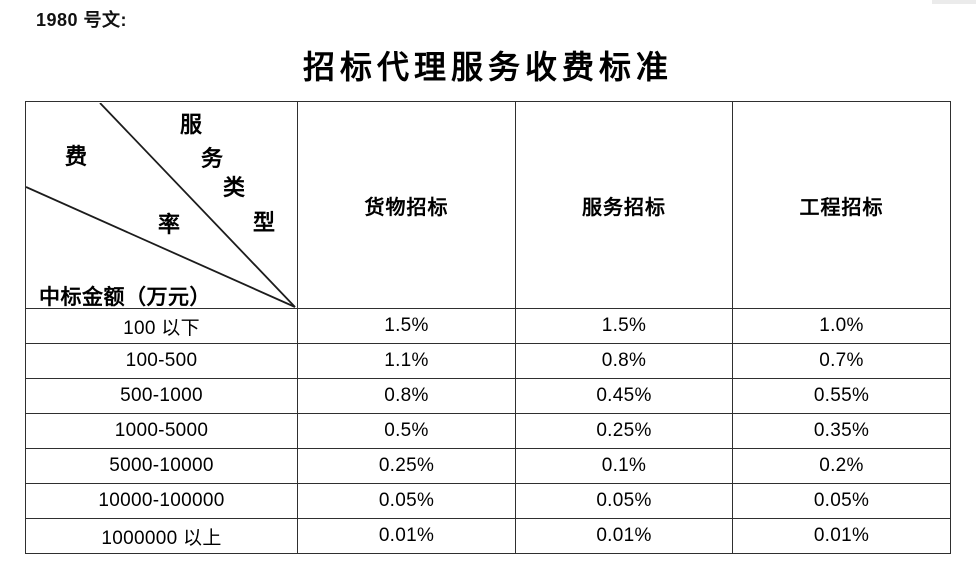  I want to click on table-row: 10000-100000 0.05% 0.05% 0.05%, so click(488, 501).